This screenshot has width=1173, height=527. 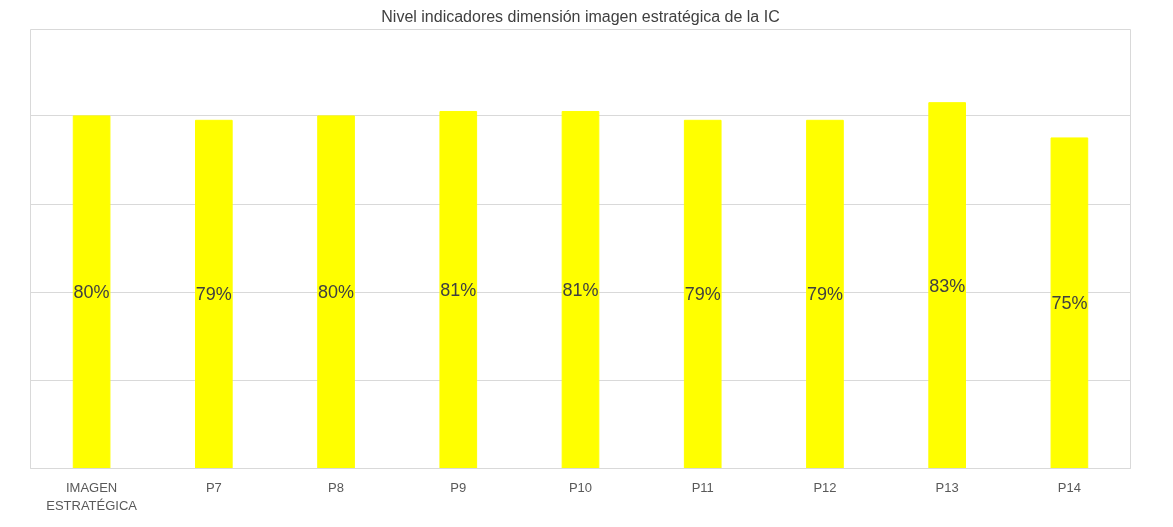 I want to click on x-tick-label: P8, so click(x=336, y=487).